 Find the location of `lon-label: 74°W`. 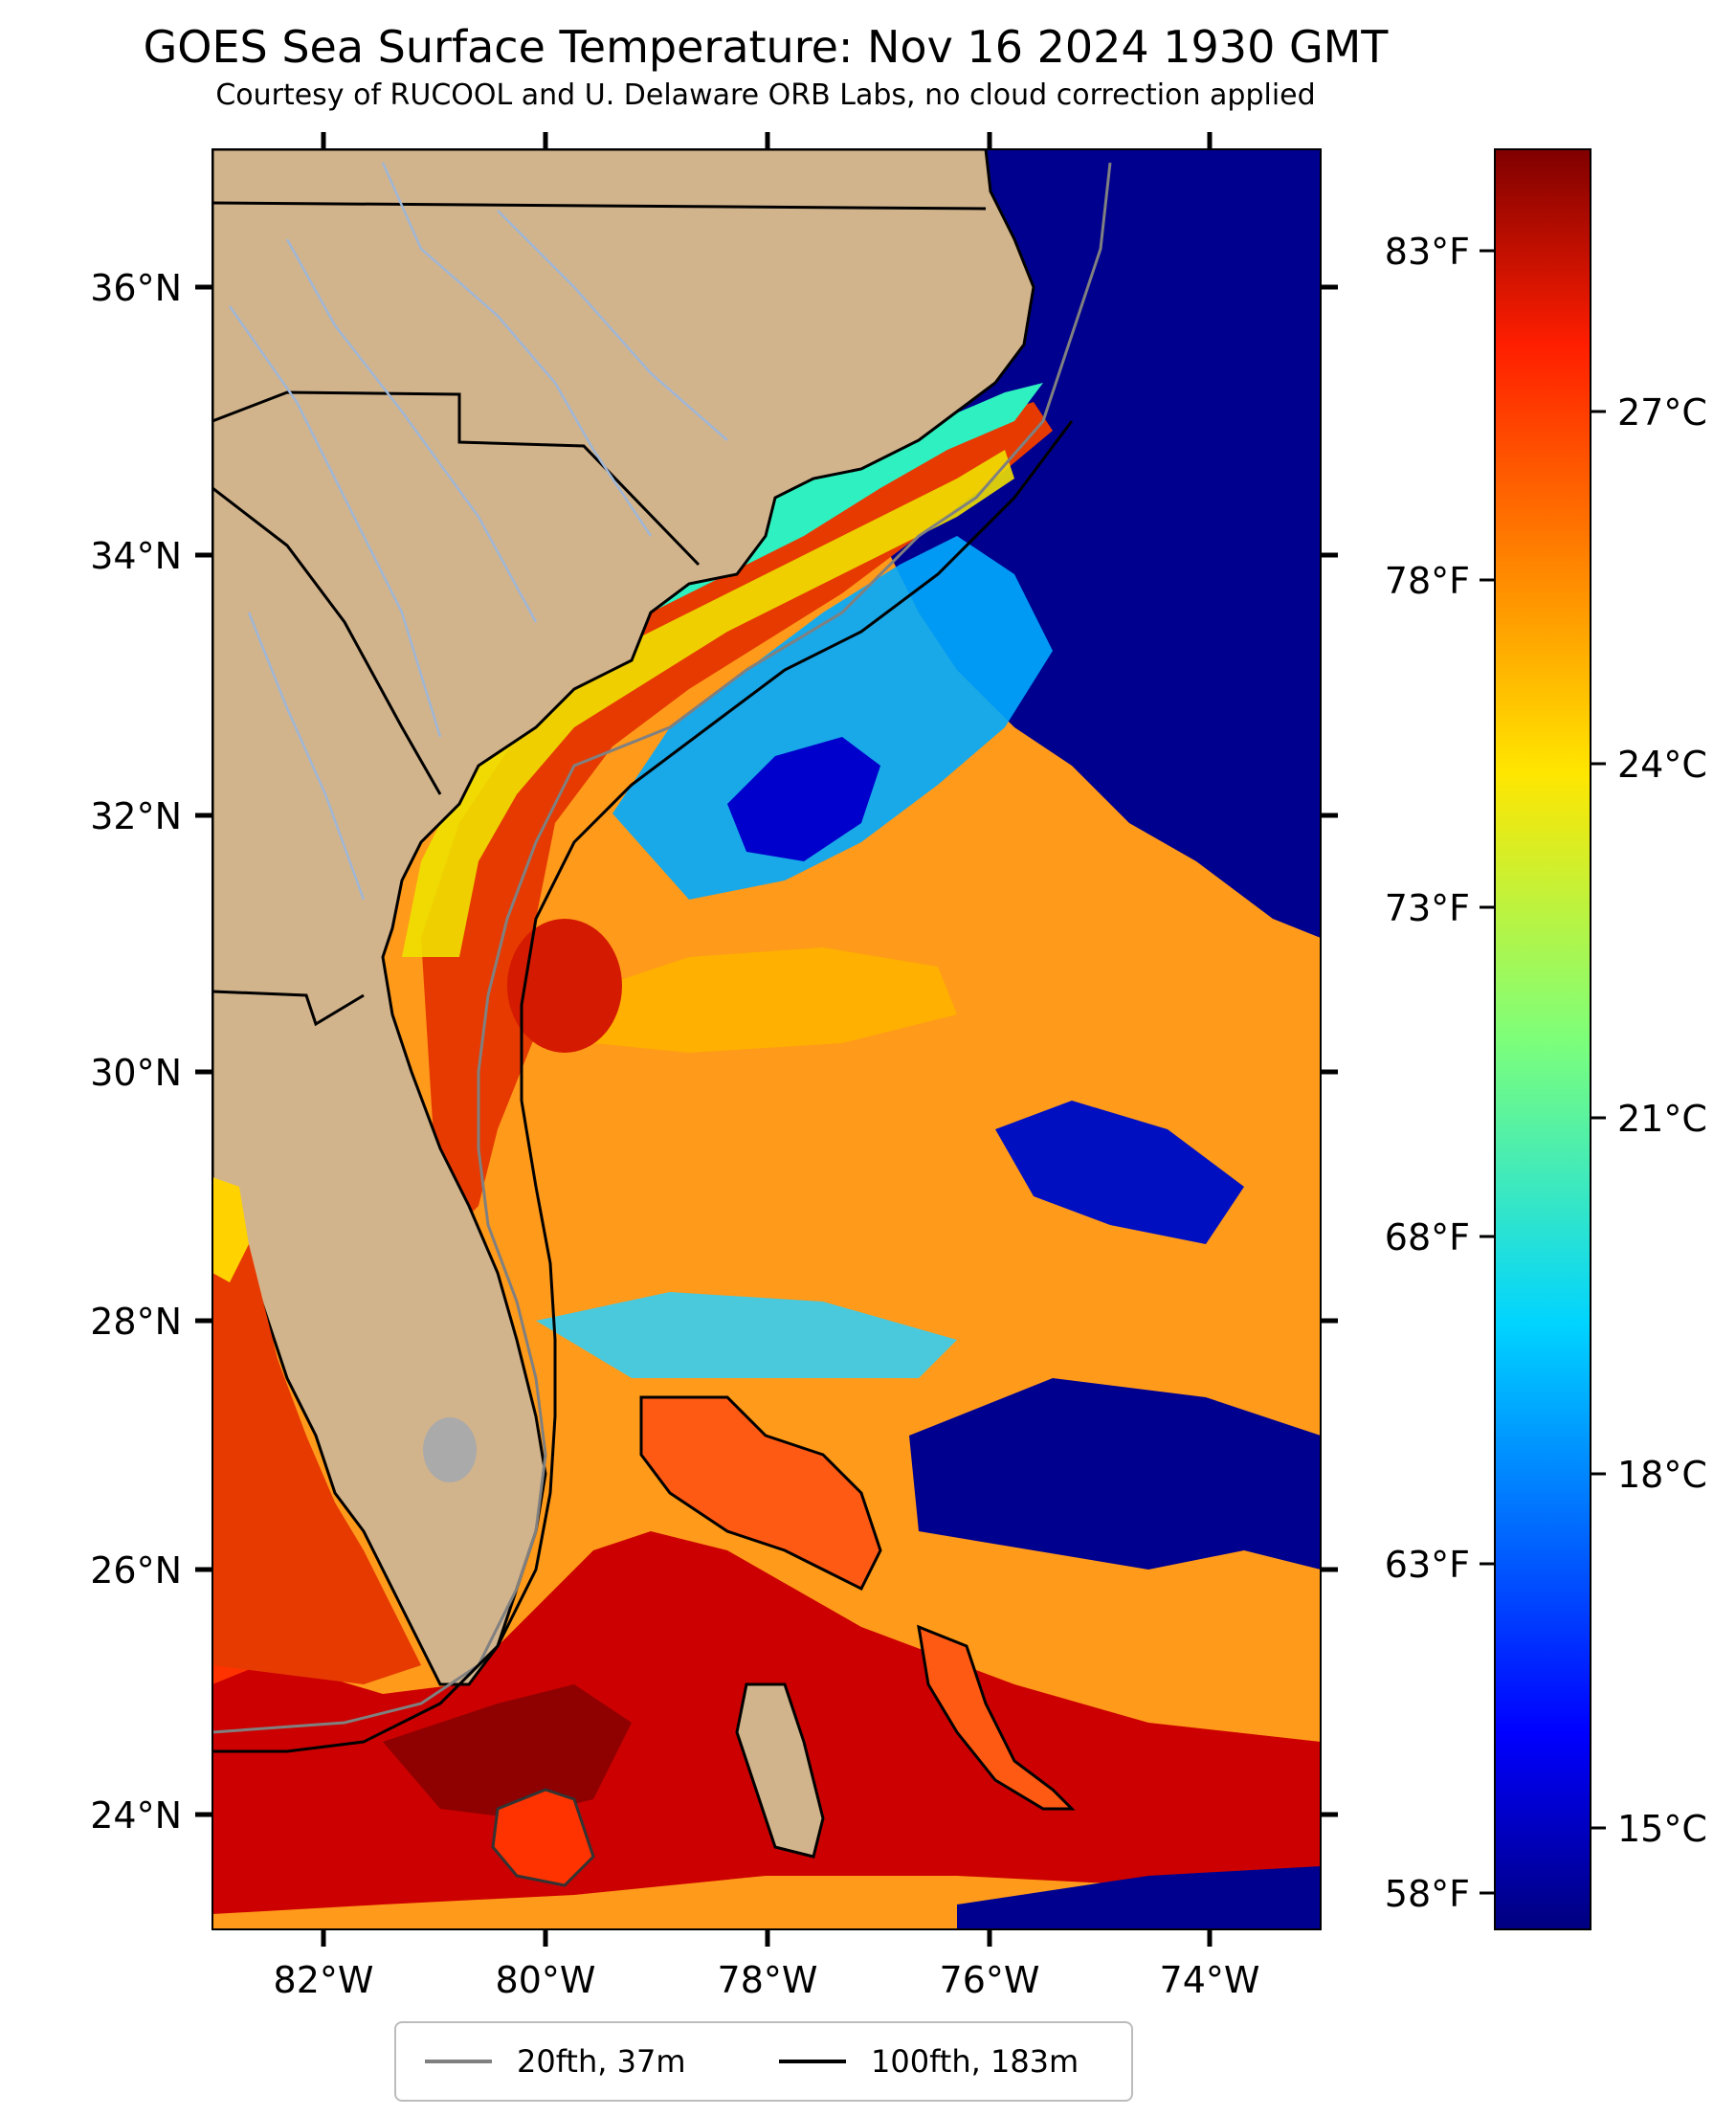

lon-label: 74°W is located at coordinates (1210, 1980).